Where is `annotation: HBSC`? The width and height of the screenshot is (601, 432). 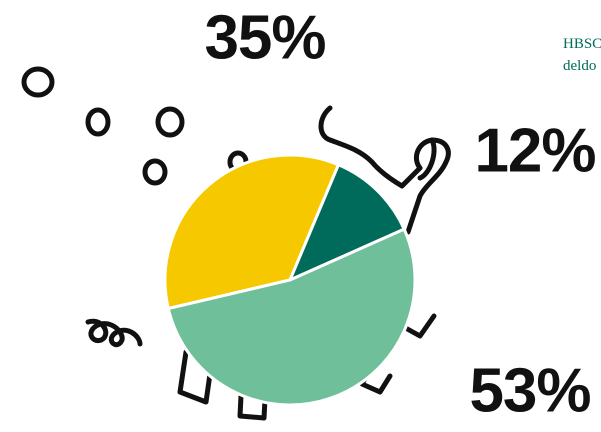 annotation: HBSC is located at coordinates (582, 44).